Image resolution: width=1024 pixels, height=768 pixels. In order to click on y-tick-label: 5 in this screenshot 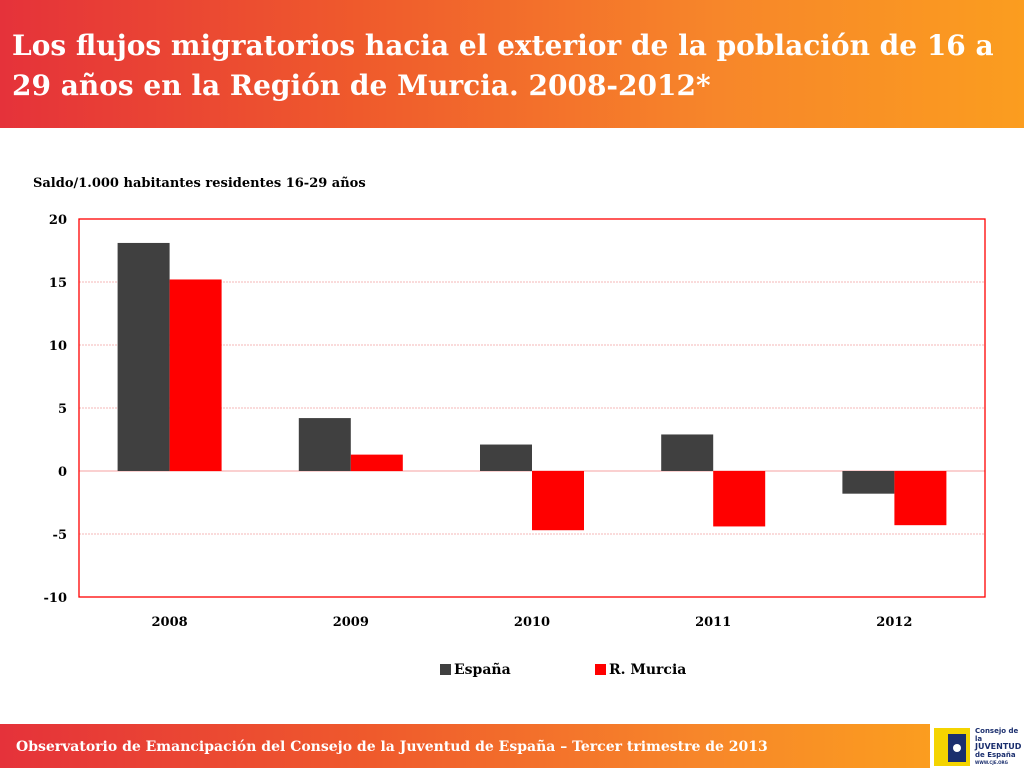, I will do `click(62, 409)`.